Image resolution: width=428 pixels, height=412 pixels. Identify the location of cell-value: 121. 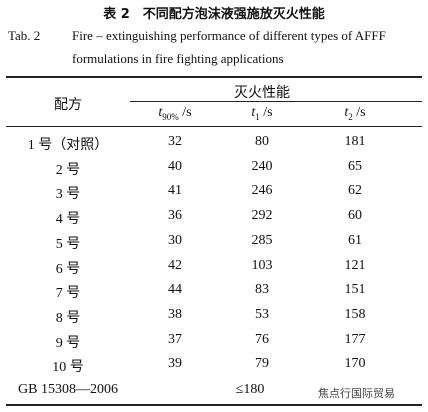
(355, 265).